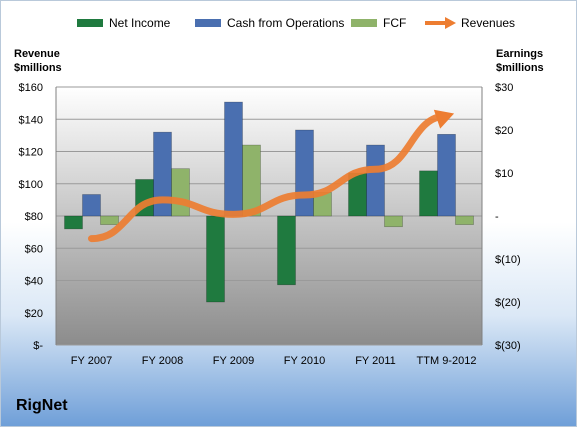 The image size is (577, 427). What do you see at coordinates (504, 174) in the screenshot?
I see `right-tick-label-4: $10` at bounding box center [504, 174].